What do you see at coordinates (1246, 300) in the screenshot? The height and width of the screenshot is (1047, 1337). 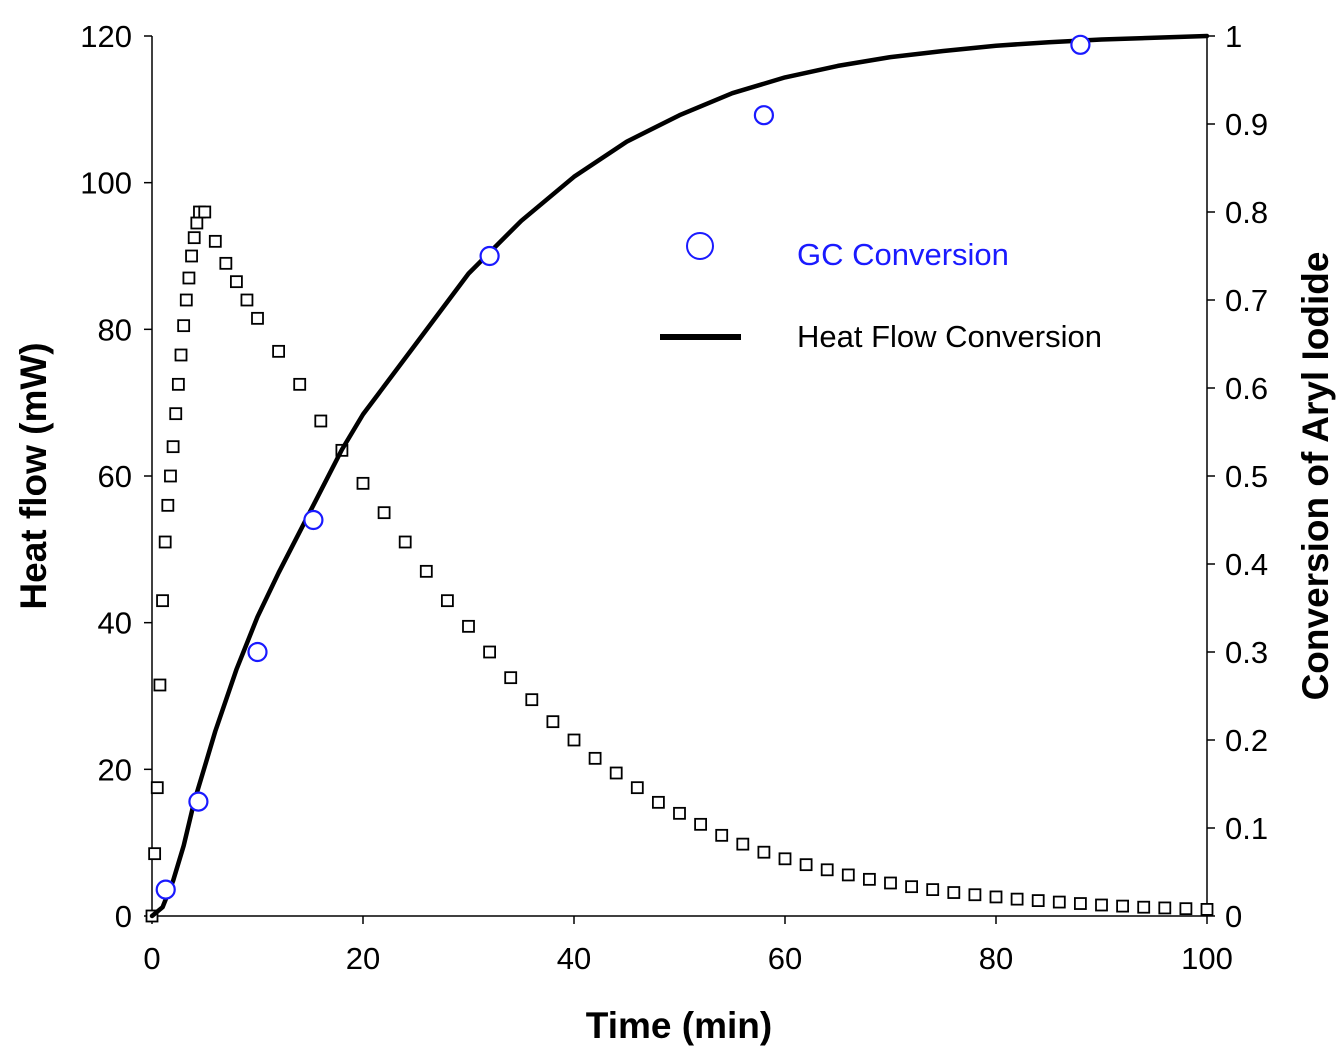 I see `right-tick-label: 0.7` at bounding box center [1246, 300].